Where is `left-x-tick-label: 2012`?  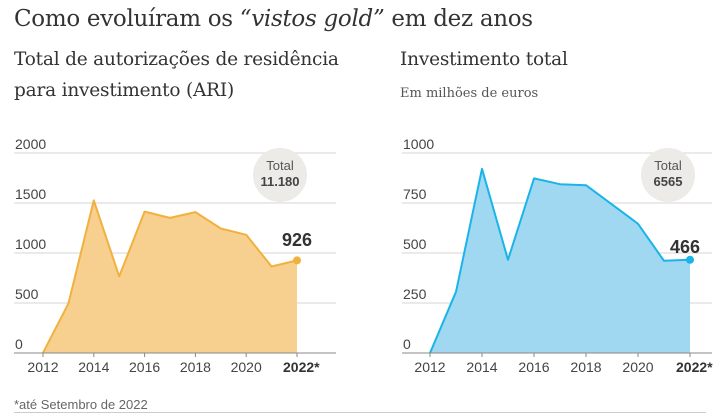 left-x-tick-label: 2012 is located at coordinates (42, 367).